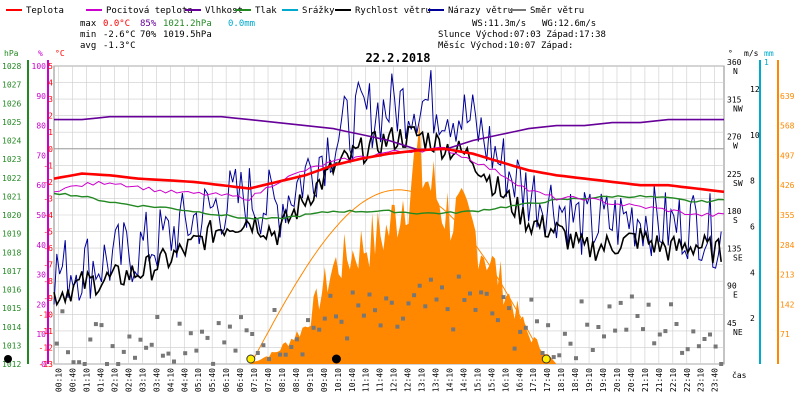  I want to click on stat-max-hum: 85%, so click(148, 24).